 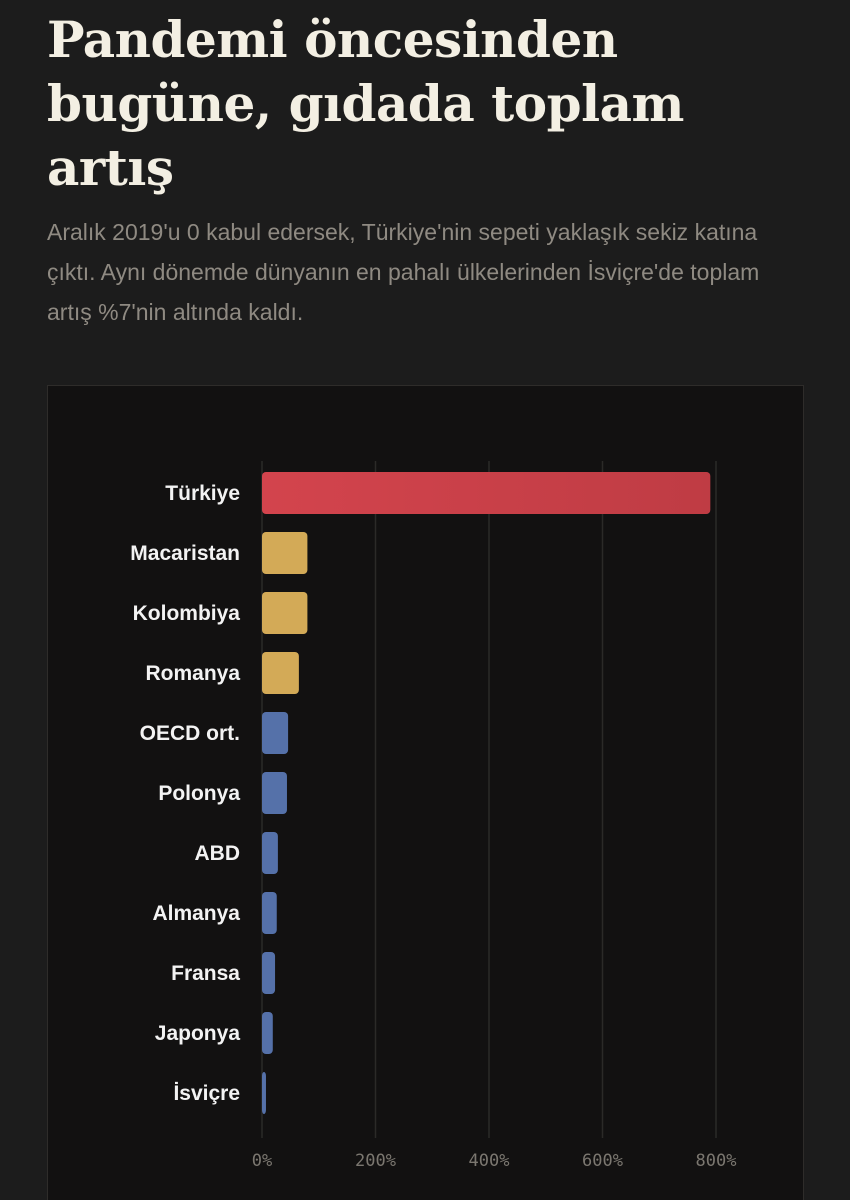 I want to click on x-tick-label: 0%, so click(x=262, y=1161).